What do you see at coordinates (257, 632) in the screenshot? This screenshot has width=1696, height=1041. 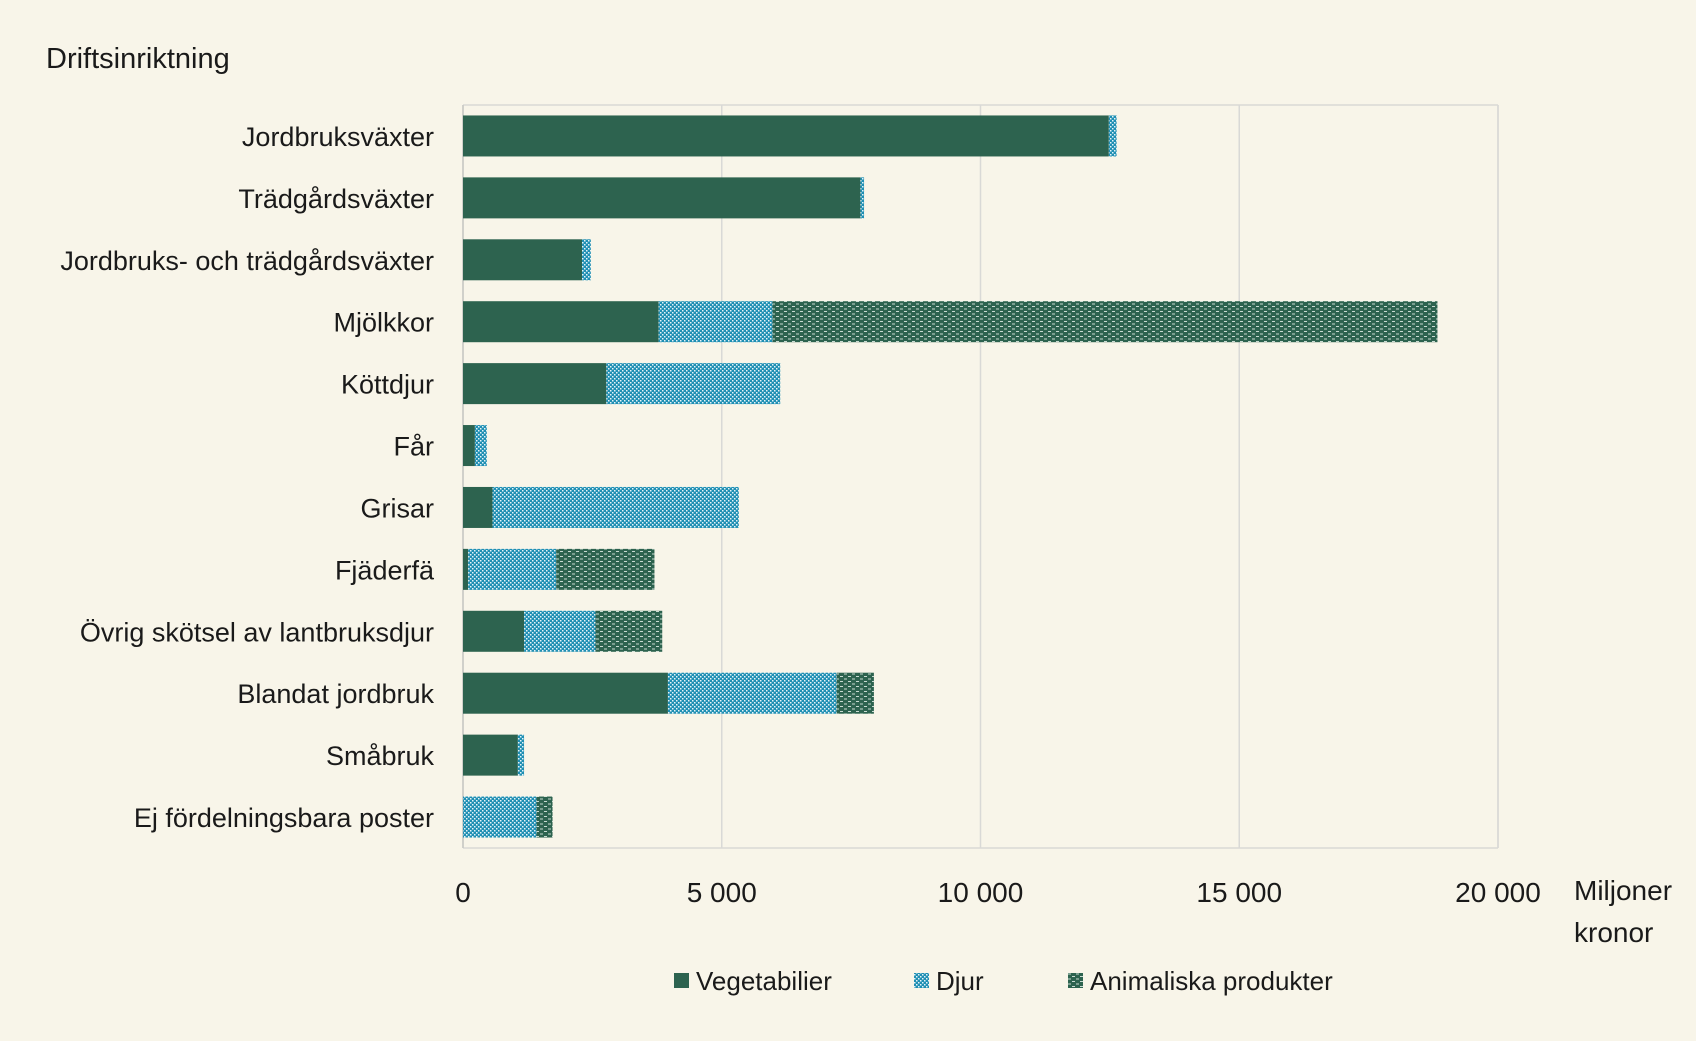 I see `category-label: Övrig skötsel av lantbruksdjur` at bounding box center [257, 632].